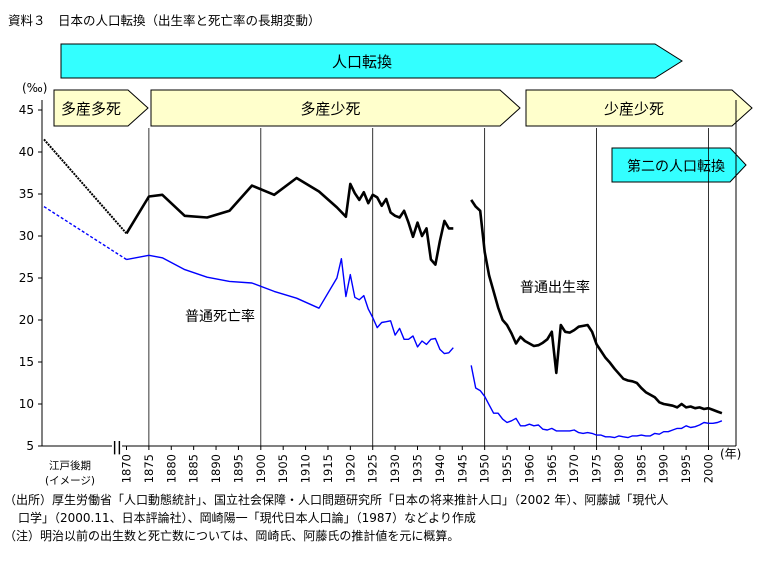 This screenshot has width=773, height=569. Describe the element at coordinates (26, 404) in the screenshot. I see `y-tick-label-10: 10` at that location.